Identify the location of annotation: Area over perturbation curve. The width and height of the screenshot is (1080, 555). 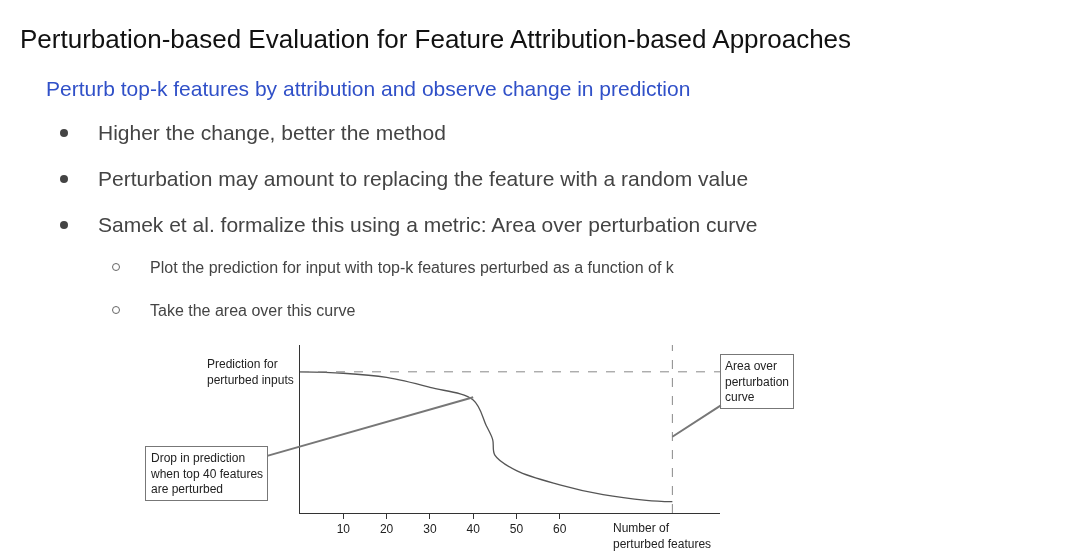
(757, 382).